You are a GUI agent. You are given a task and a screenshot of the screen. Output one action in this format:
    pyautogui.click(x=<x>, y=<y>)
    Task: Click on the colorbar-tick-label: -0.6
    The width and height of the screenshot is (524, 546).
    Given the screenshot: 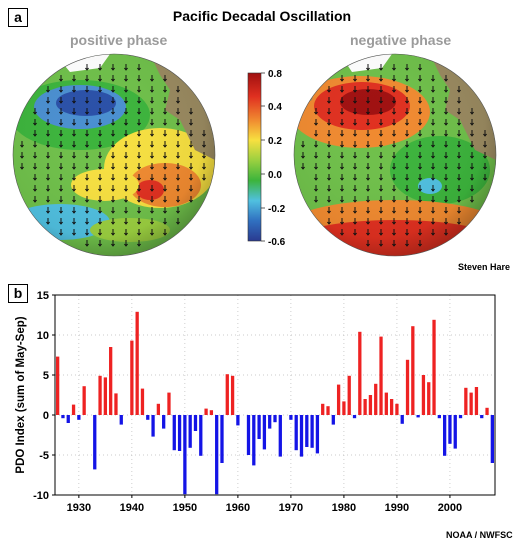 What is the action you would take?
    pyautogui.click(x=277, y=242)
    